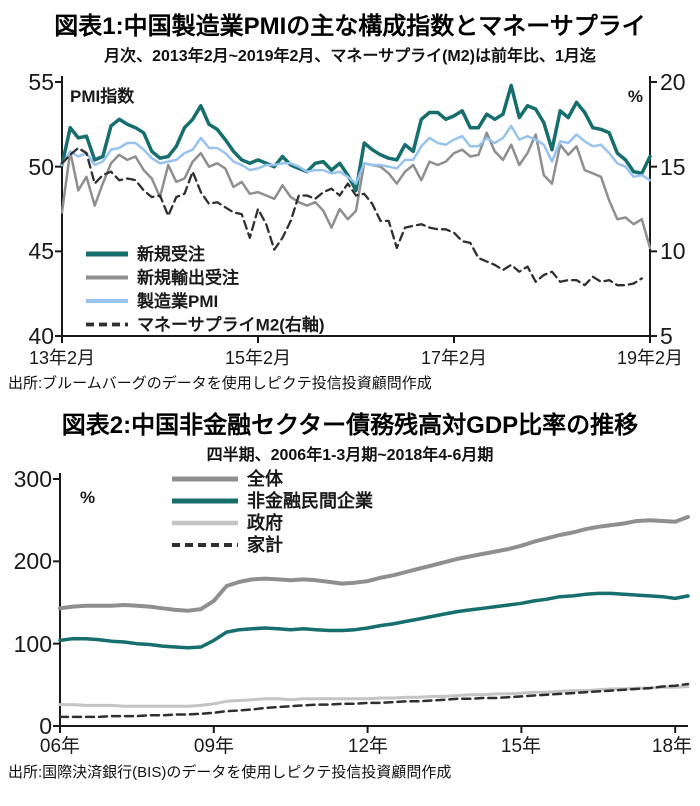 This screenshot has width=700, height=806. I want to click on x-axis-tick-label: 09年, so click(214, 746).